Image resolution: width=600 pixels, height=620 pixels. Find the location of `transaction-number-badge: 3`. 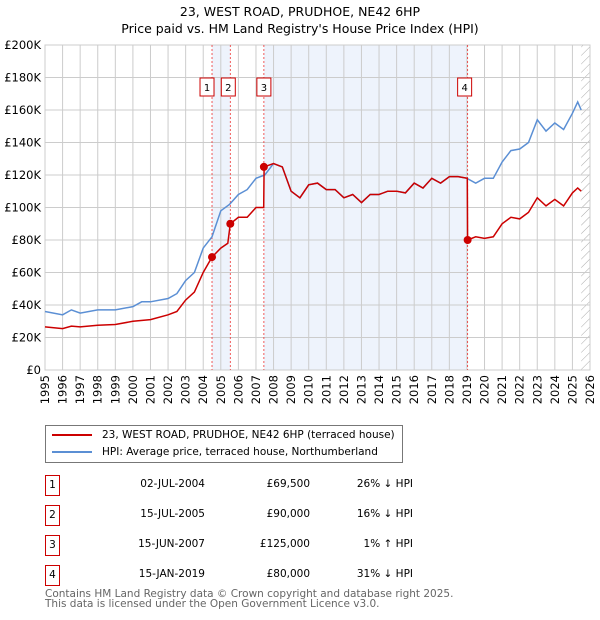

transaction-number-badge: 3 is located at coordinates (52, 545).